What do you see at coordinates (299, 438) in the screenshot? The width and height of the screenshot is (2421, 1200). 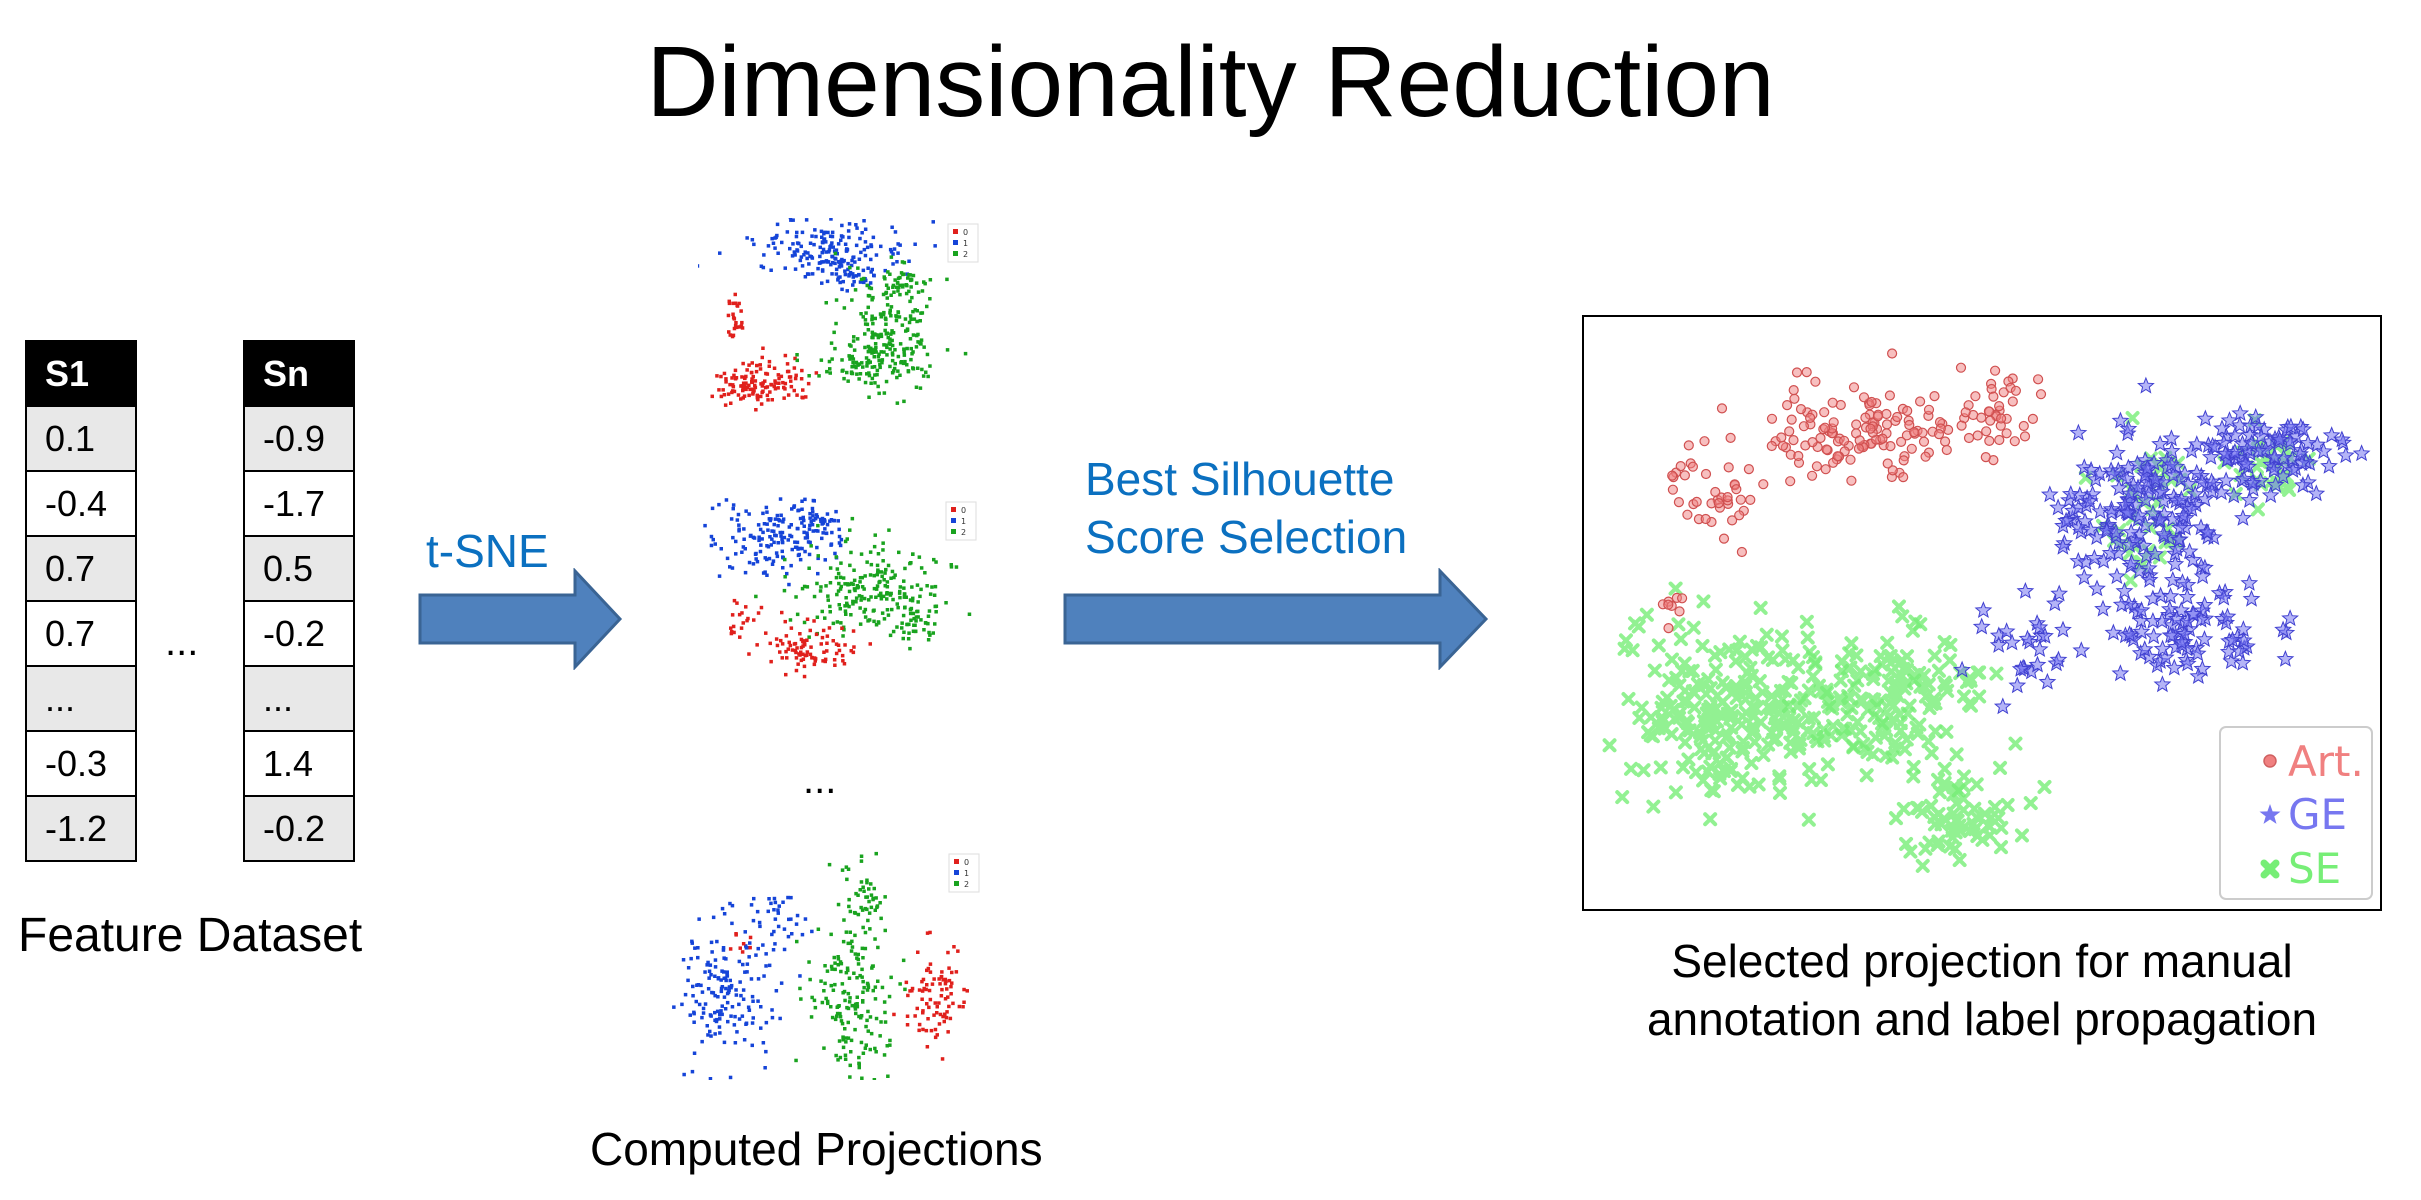 I see `table-cell: -0.9` at bounding box center [299, 438].